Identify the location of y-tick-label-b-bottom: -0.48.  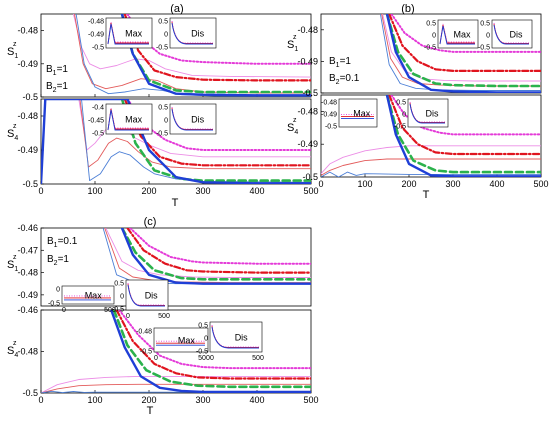
(307, 111).